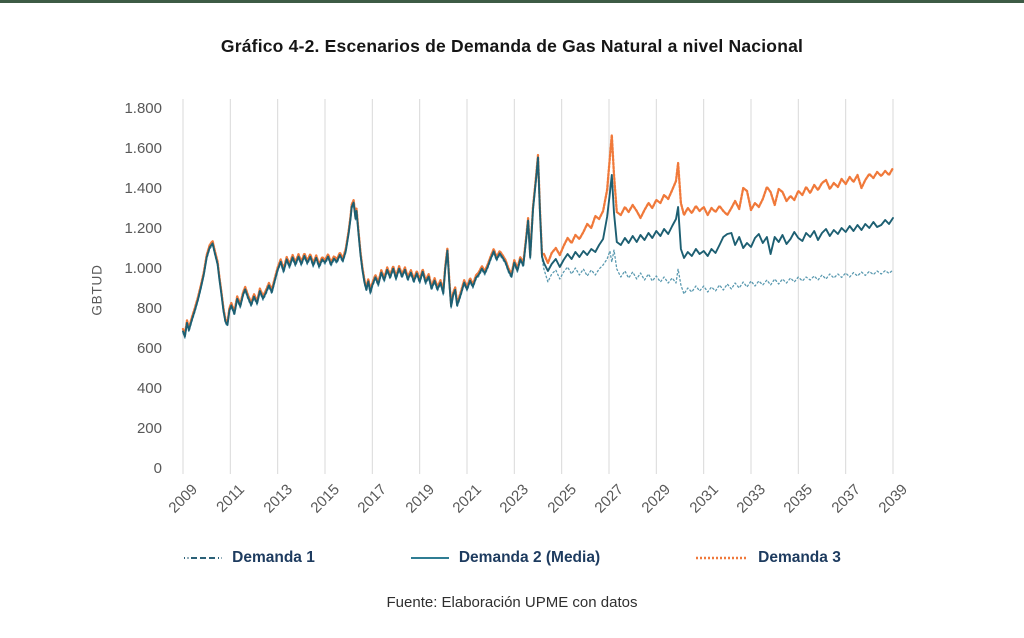 The height and width of the screenshot is (638, 1024). Describe the element at coordinates (143, 188) in the screenshot. I see `y-tick-1.400: 1.400` at that location.